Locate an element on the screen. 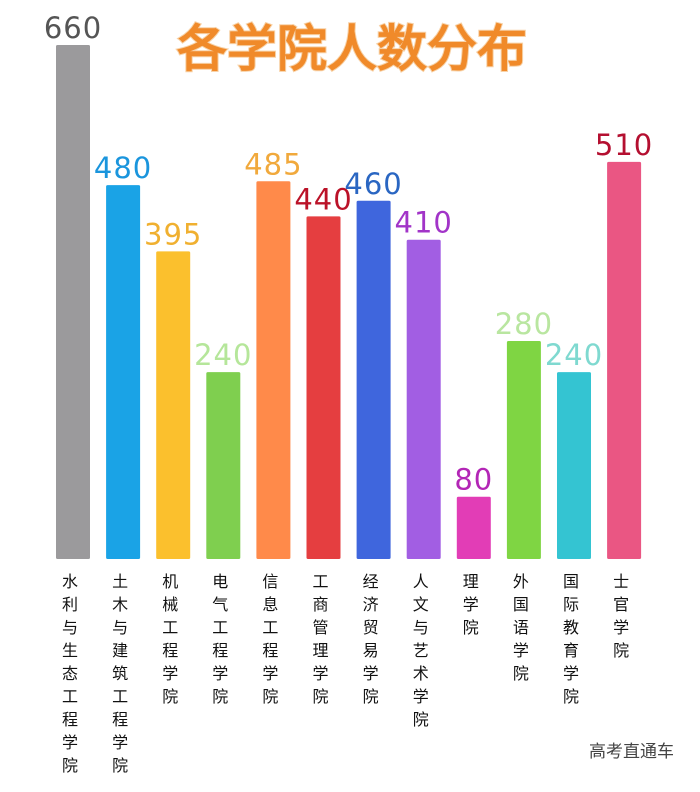 Image resolution: width=700 pixels, height=792 pixels. category-label-7: 经济贸易学院 is located at coordinates (371, 639).